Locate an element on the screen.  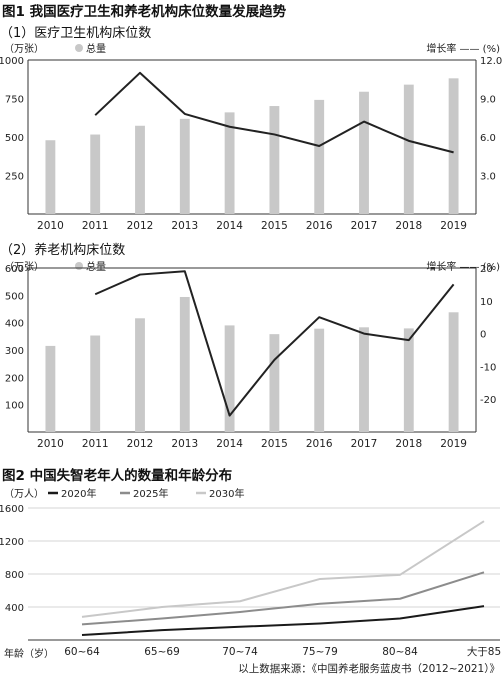
chart2-xtick-label: 2018 is located at coordinates (408, 444).